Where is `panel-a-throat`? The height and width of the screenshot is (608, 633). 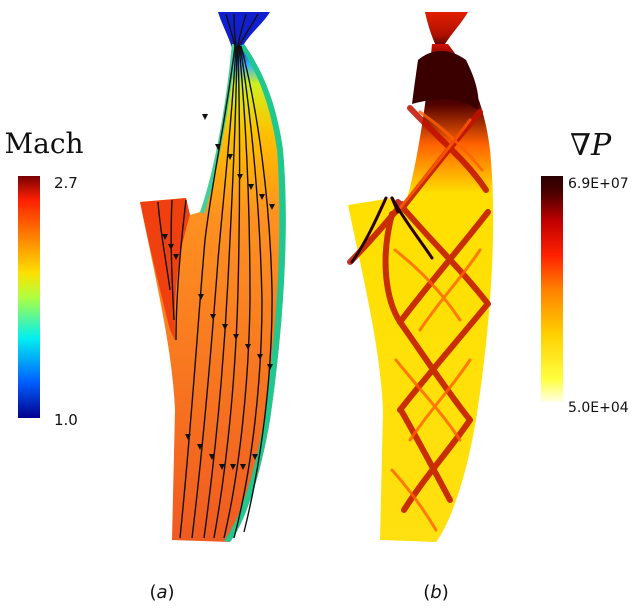 panel-a-throat is located at coordinates (244, 30).